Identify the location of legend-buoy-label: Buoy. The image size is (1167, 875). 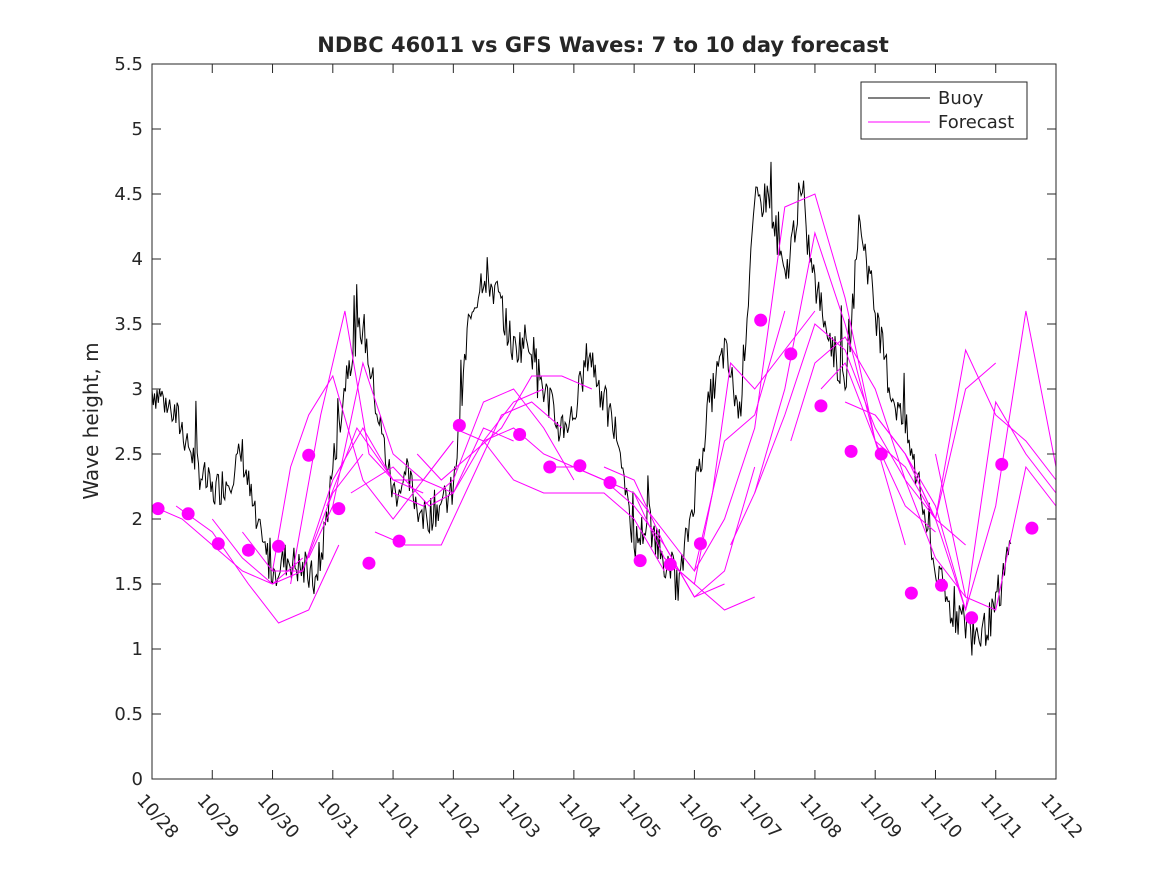
(961, 98).